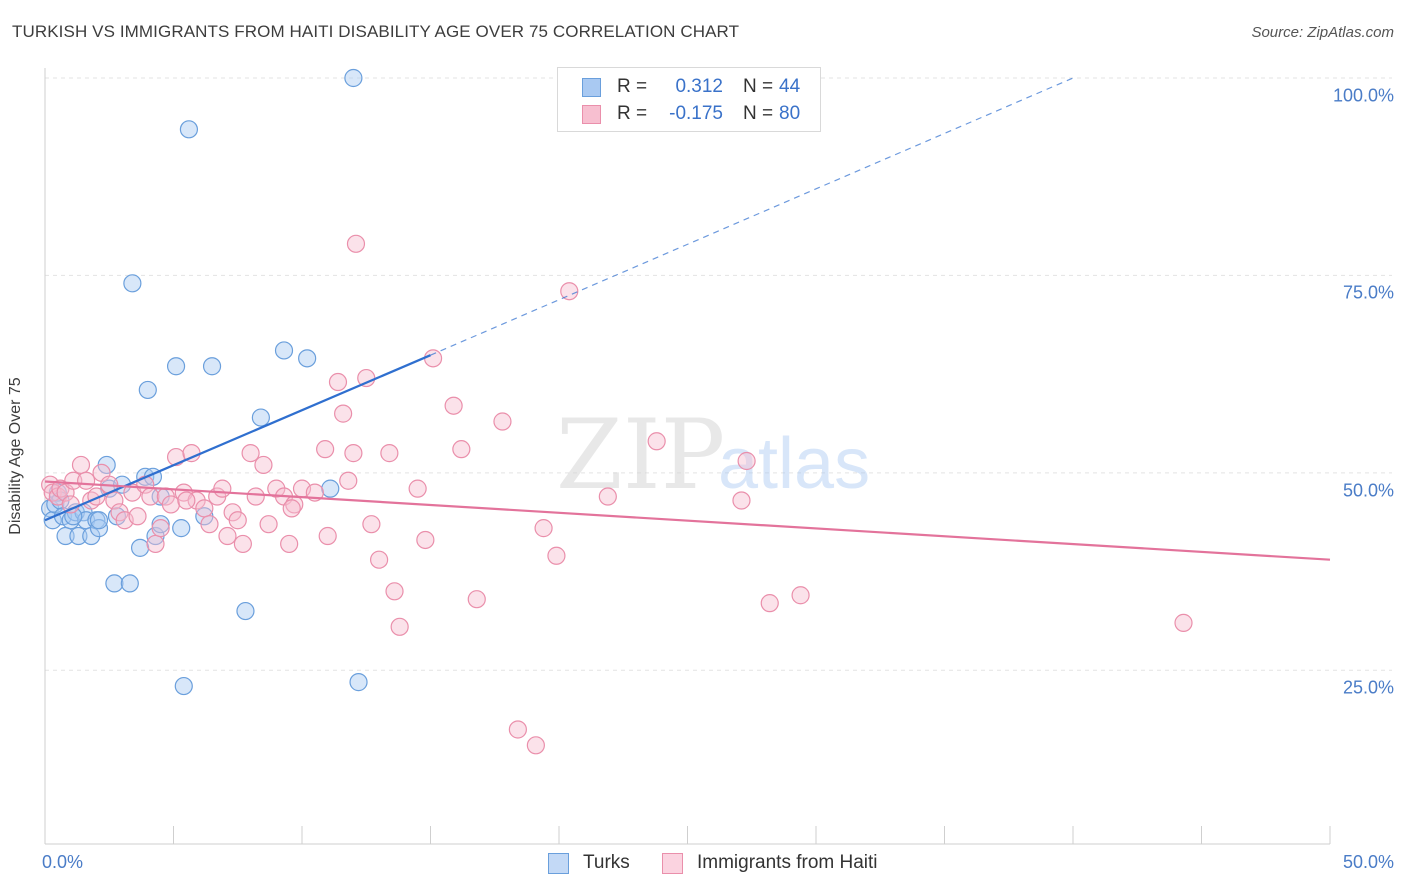 This screenshot has height=892, width=1406. What do you see at coordinates (606, 862) in the screenshot?
I see `legend-label-turks: Turks` at bounding box center [606, 862].